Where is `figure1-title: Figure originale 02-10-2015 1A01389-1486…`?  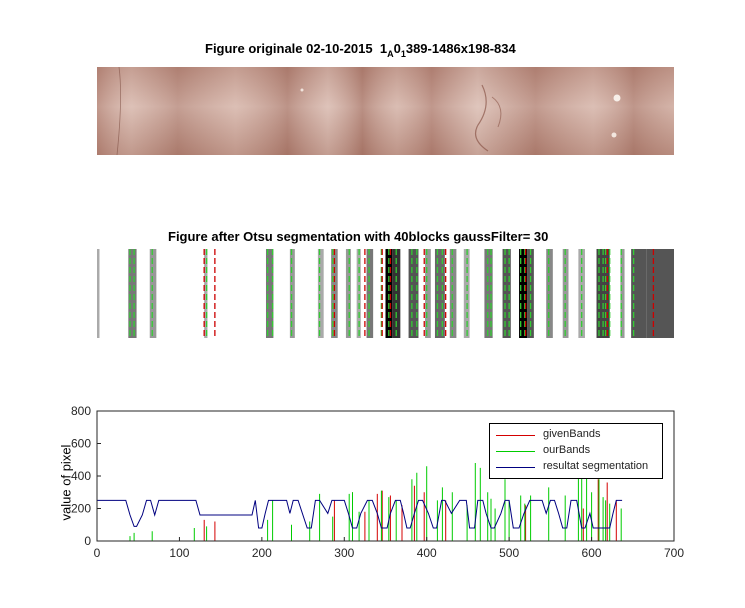 figure1-title: Figure originale 02-10-2015 1A01389-1486… is located at coordinates (360, 50).